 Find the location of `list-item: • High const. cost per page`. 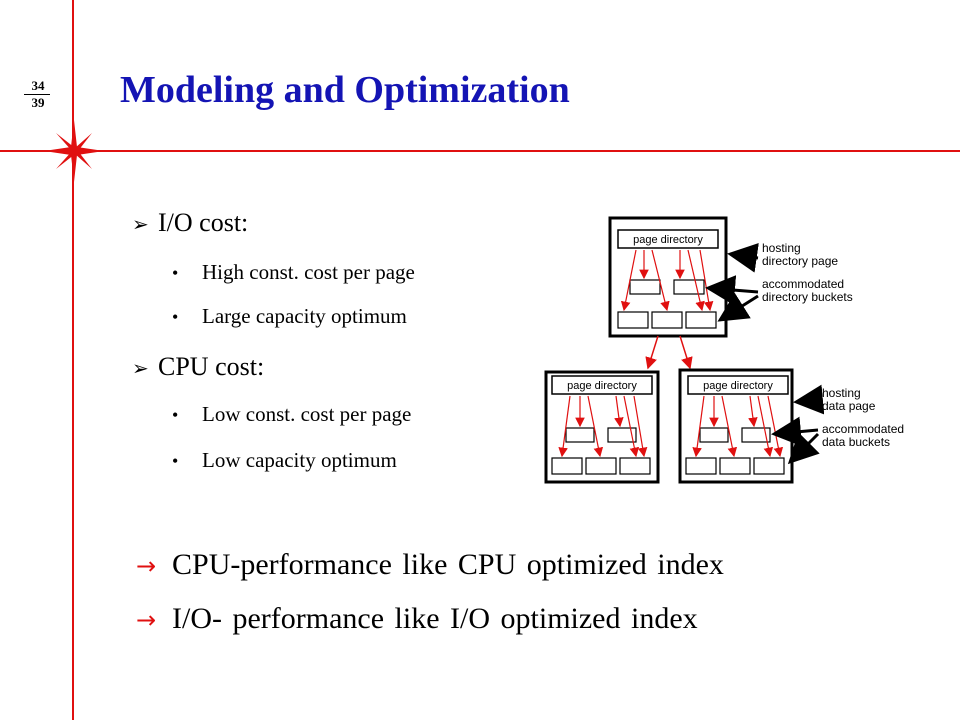

list-item: • High const. cost per page is located at coordinates (293, 272).